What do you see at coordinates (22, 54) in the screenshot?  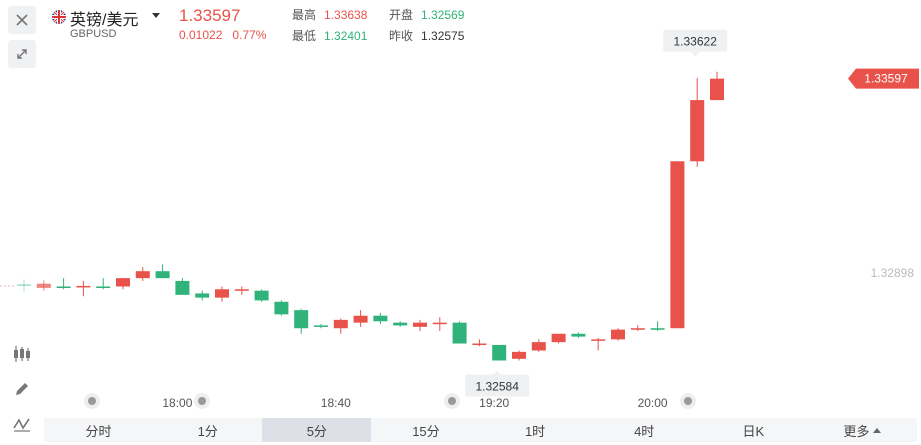 I see `expand-icon` at bounding box center [22, 54].